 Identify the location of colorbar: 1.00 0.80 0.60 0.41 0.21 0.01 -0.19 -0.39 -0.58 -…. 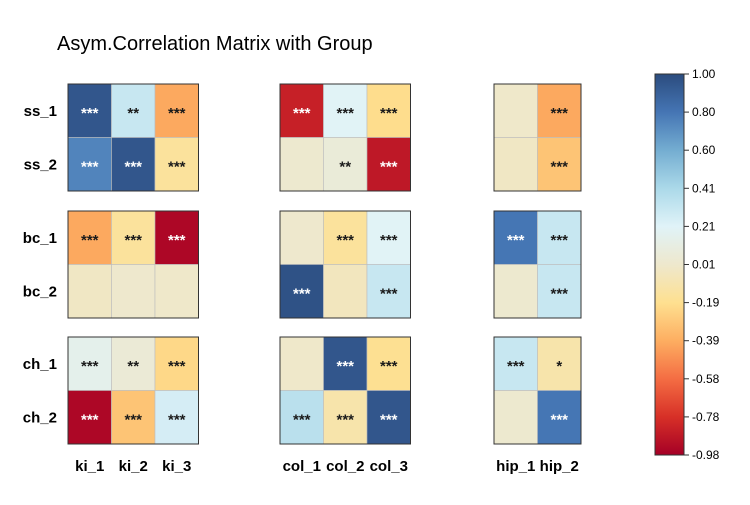
(687, 264).